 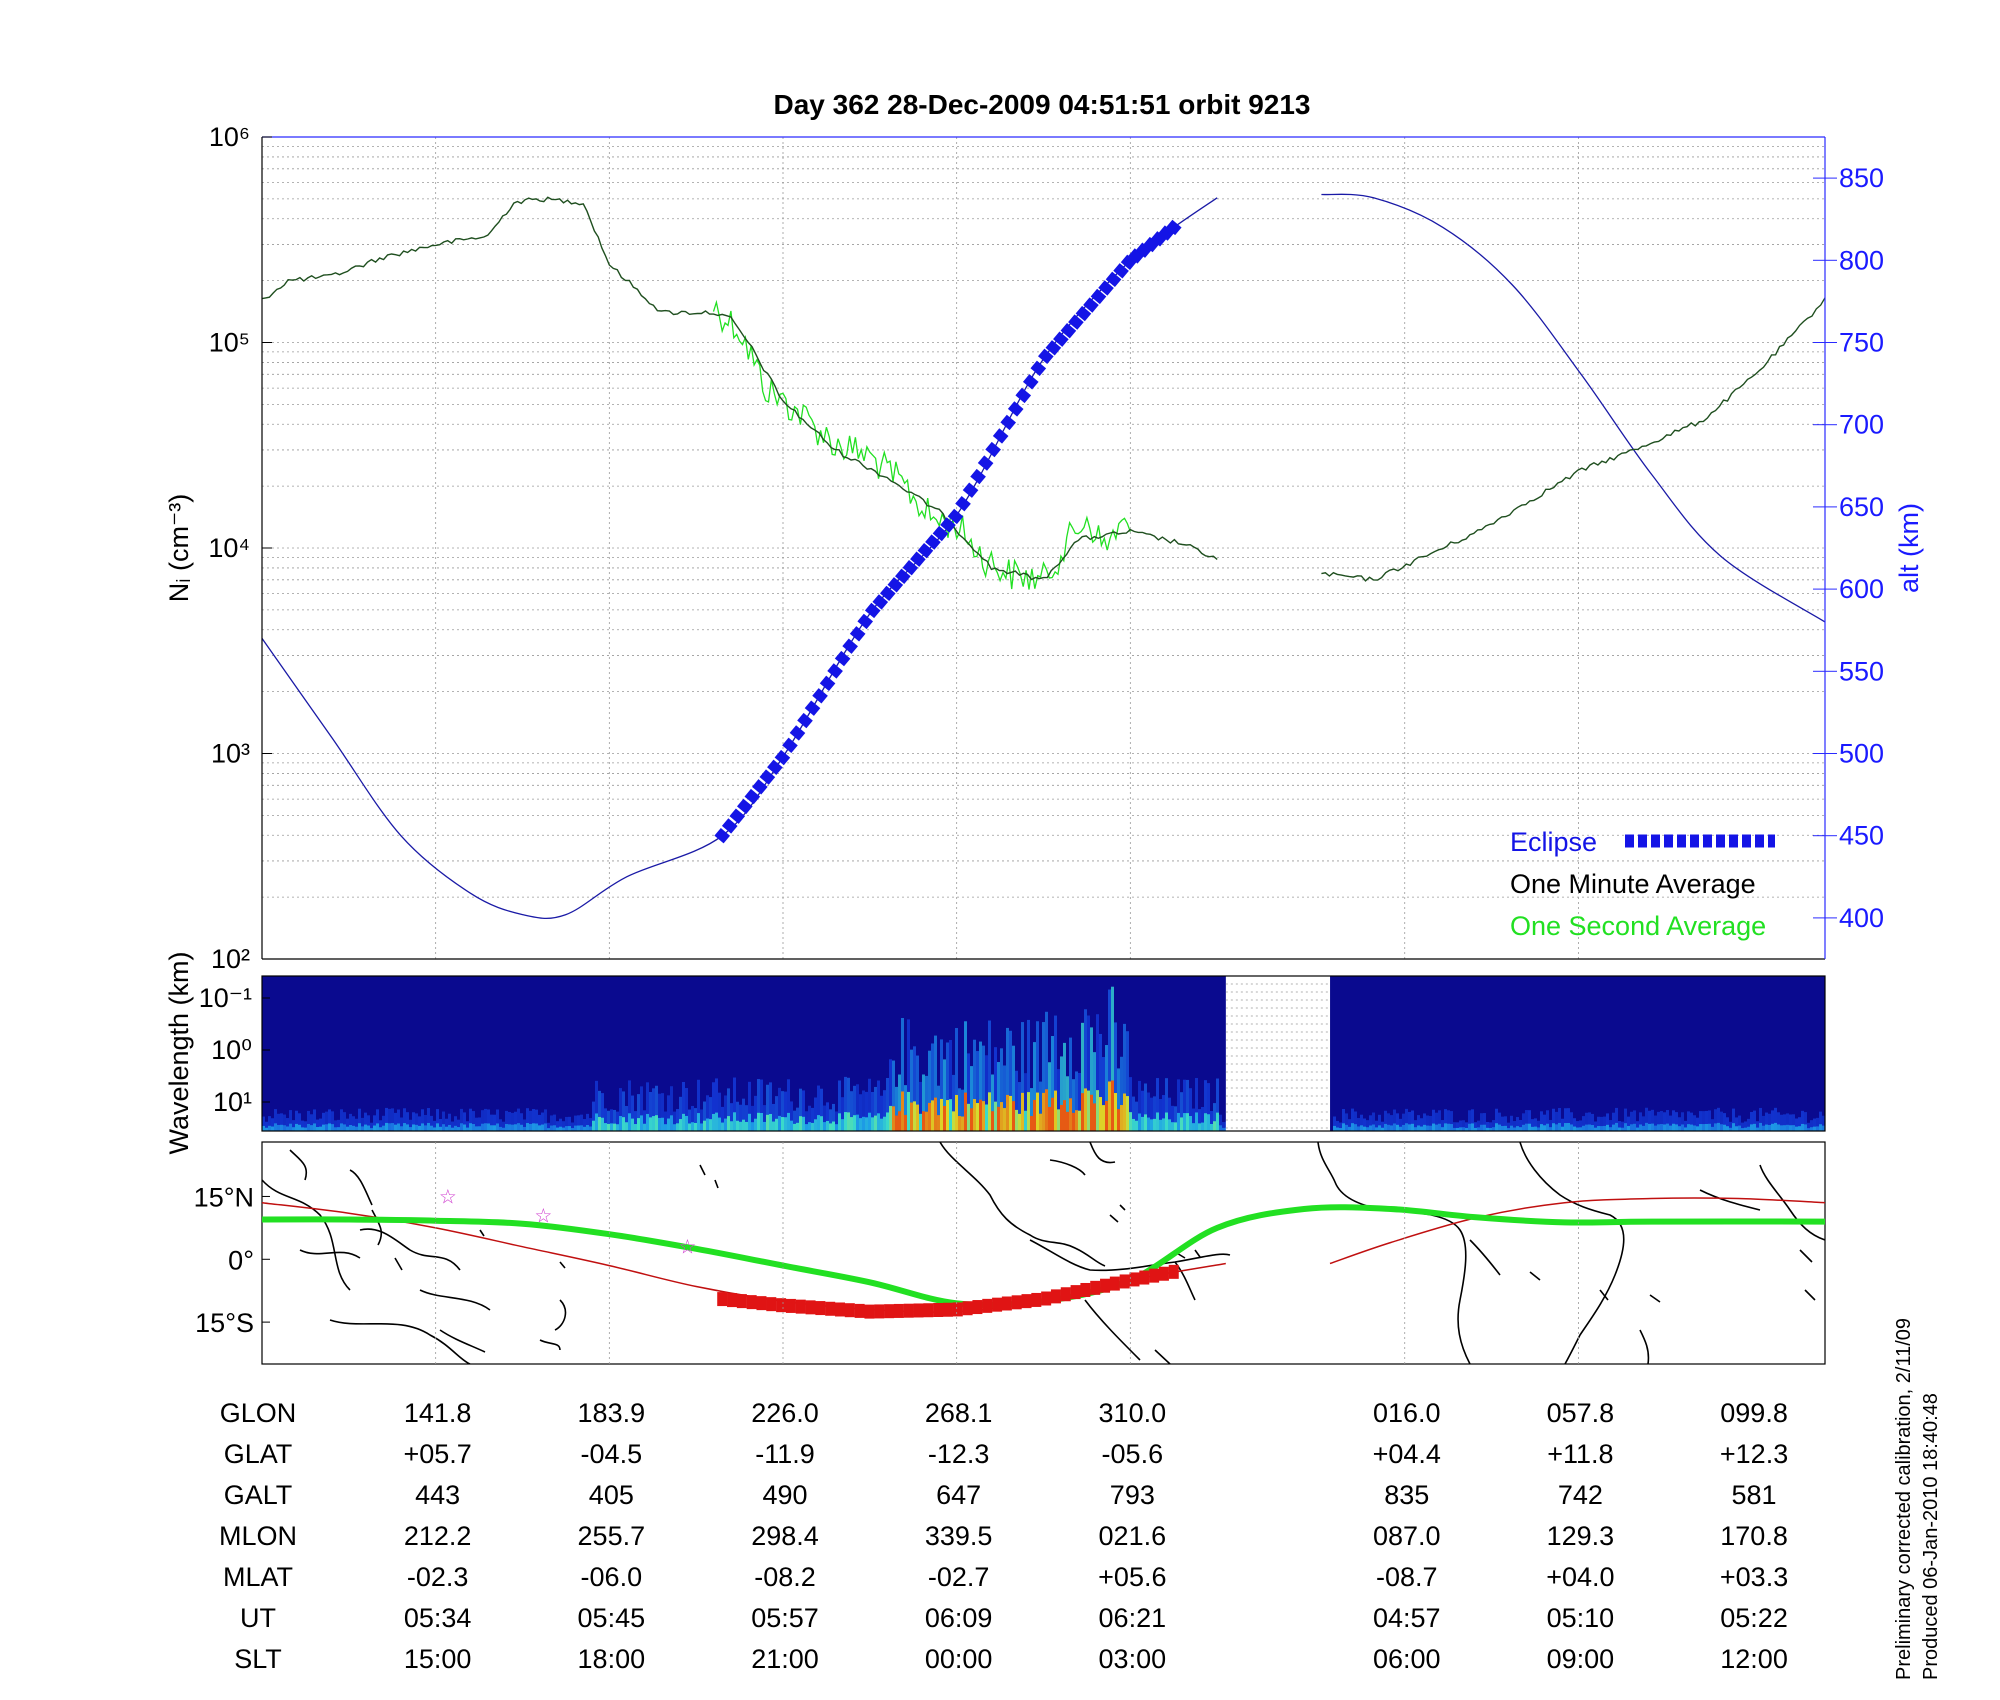 I want to click on density-y-label: Nᵢ (cm⁻³), so click(x=179, y=548).